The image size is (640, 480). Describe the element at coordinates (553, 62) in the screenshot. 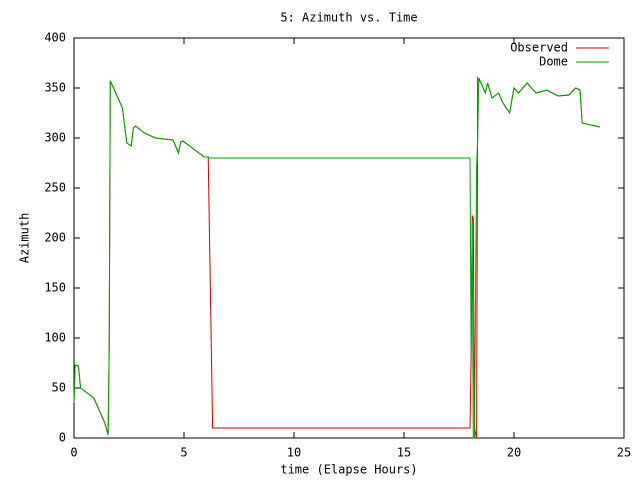

I see `legend-label: Dome` at that location.